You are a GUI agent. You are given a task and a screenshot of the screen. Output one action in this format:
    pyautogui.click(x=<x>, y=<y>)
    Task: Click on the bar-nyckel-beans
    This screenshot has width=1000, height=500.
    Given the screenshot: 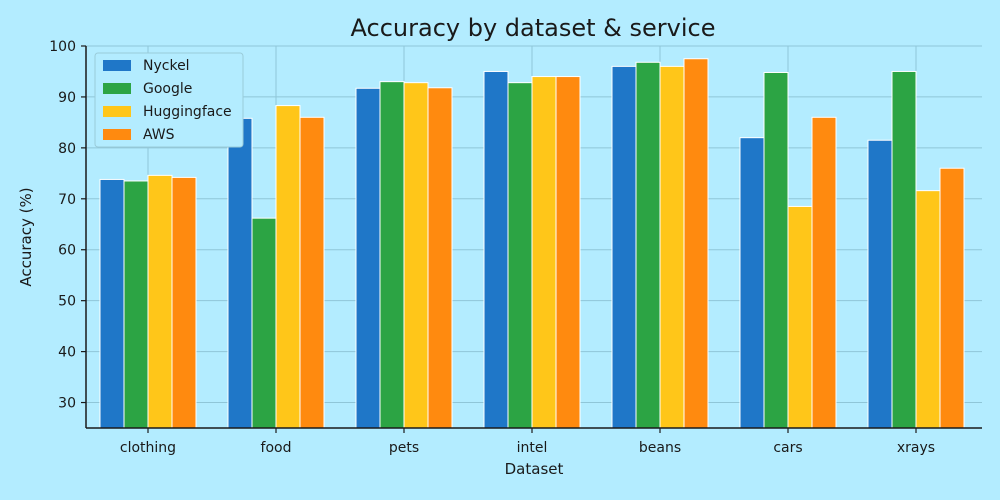 What is the action you would take?
    pyautogui.click(x=624, y=247)
    